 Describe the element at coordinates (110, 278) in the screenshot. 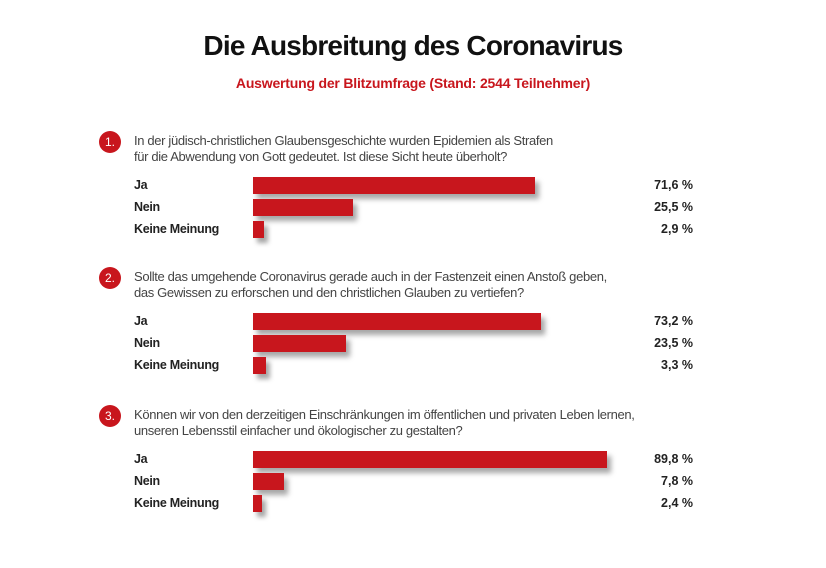

I see `question-number-badge: 2.` at that location.